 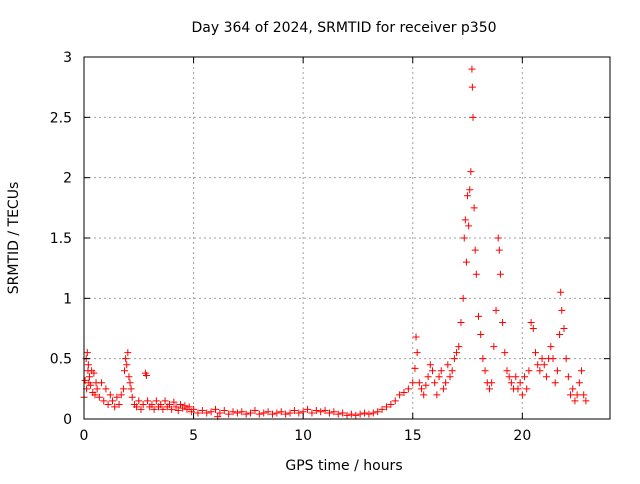 I want to click on y-tick-label: 2.5, so click(x=61, y=118).